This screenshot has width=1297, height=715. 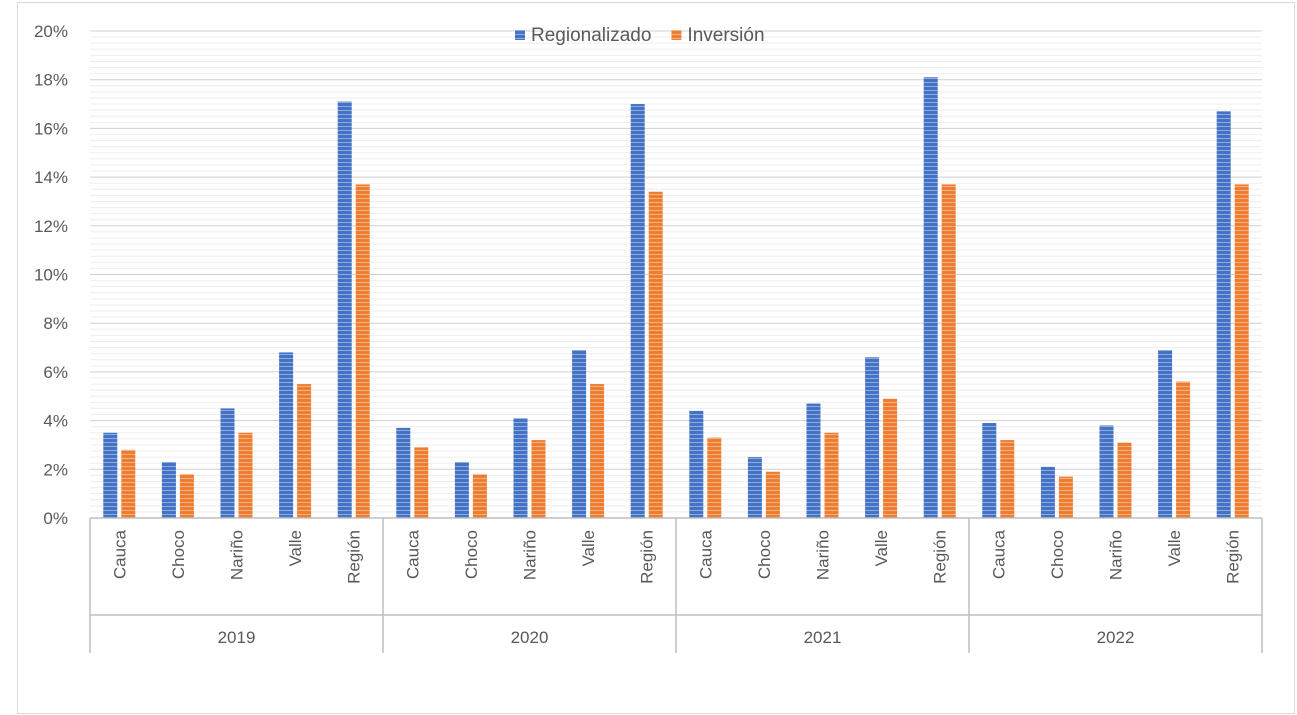 I want to click on y-tick-label: 20%, so click(x=51, y=31).